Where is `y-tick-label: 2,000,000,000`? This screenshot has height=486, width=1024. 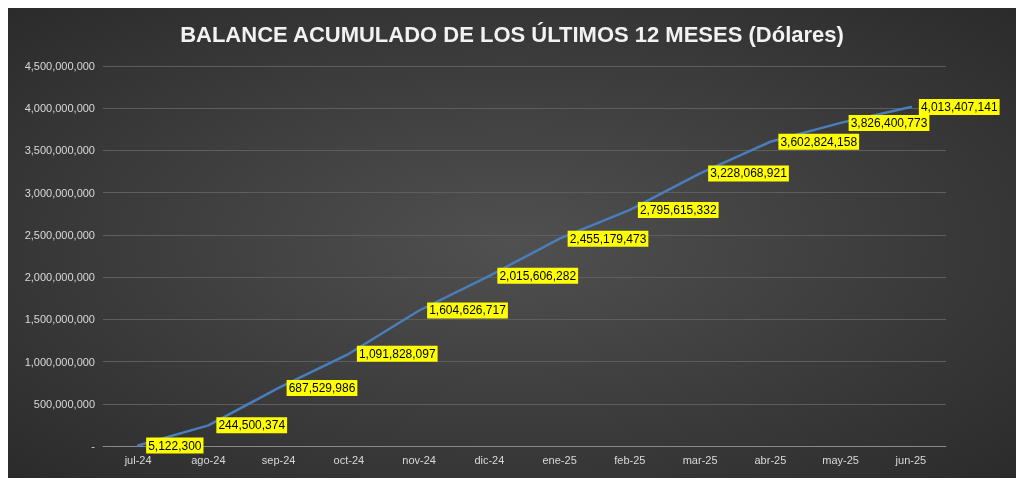 y-tick-label: 2,000,000,000 is located at coordinates (59, 277).